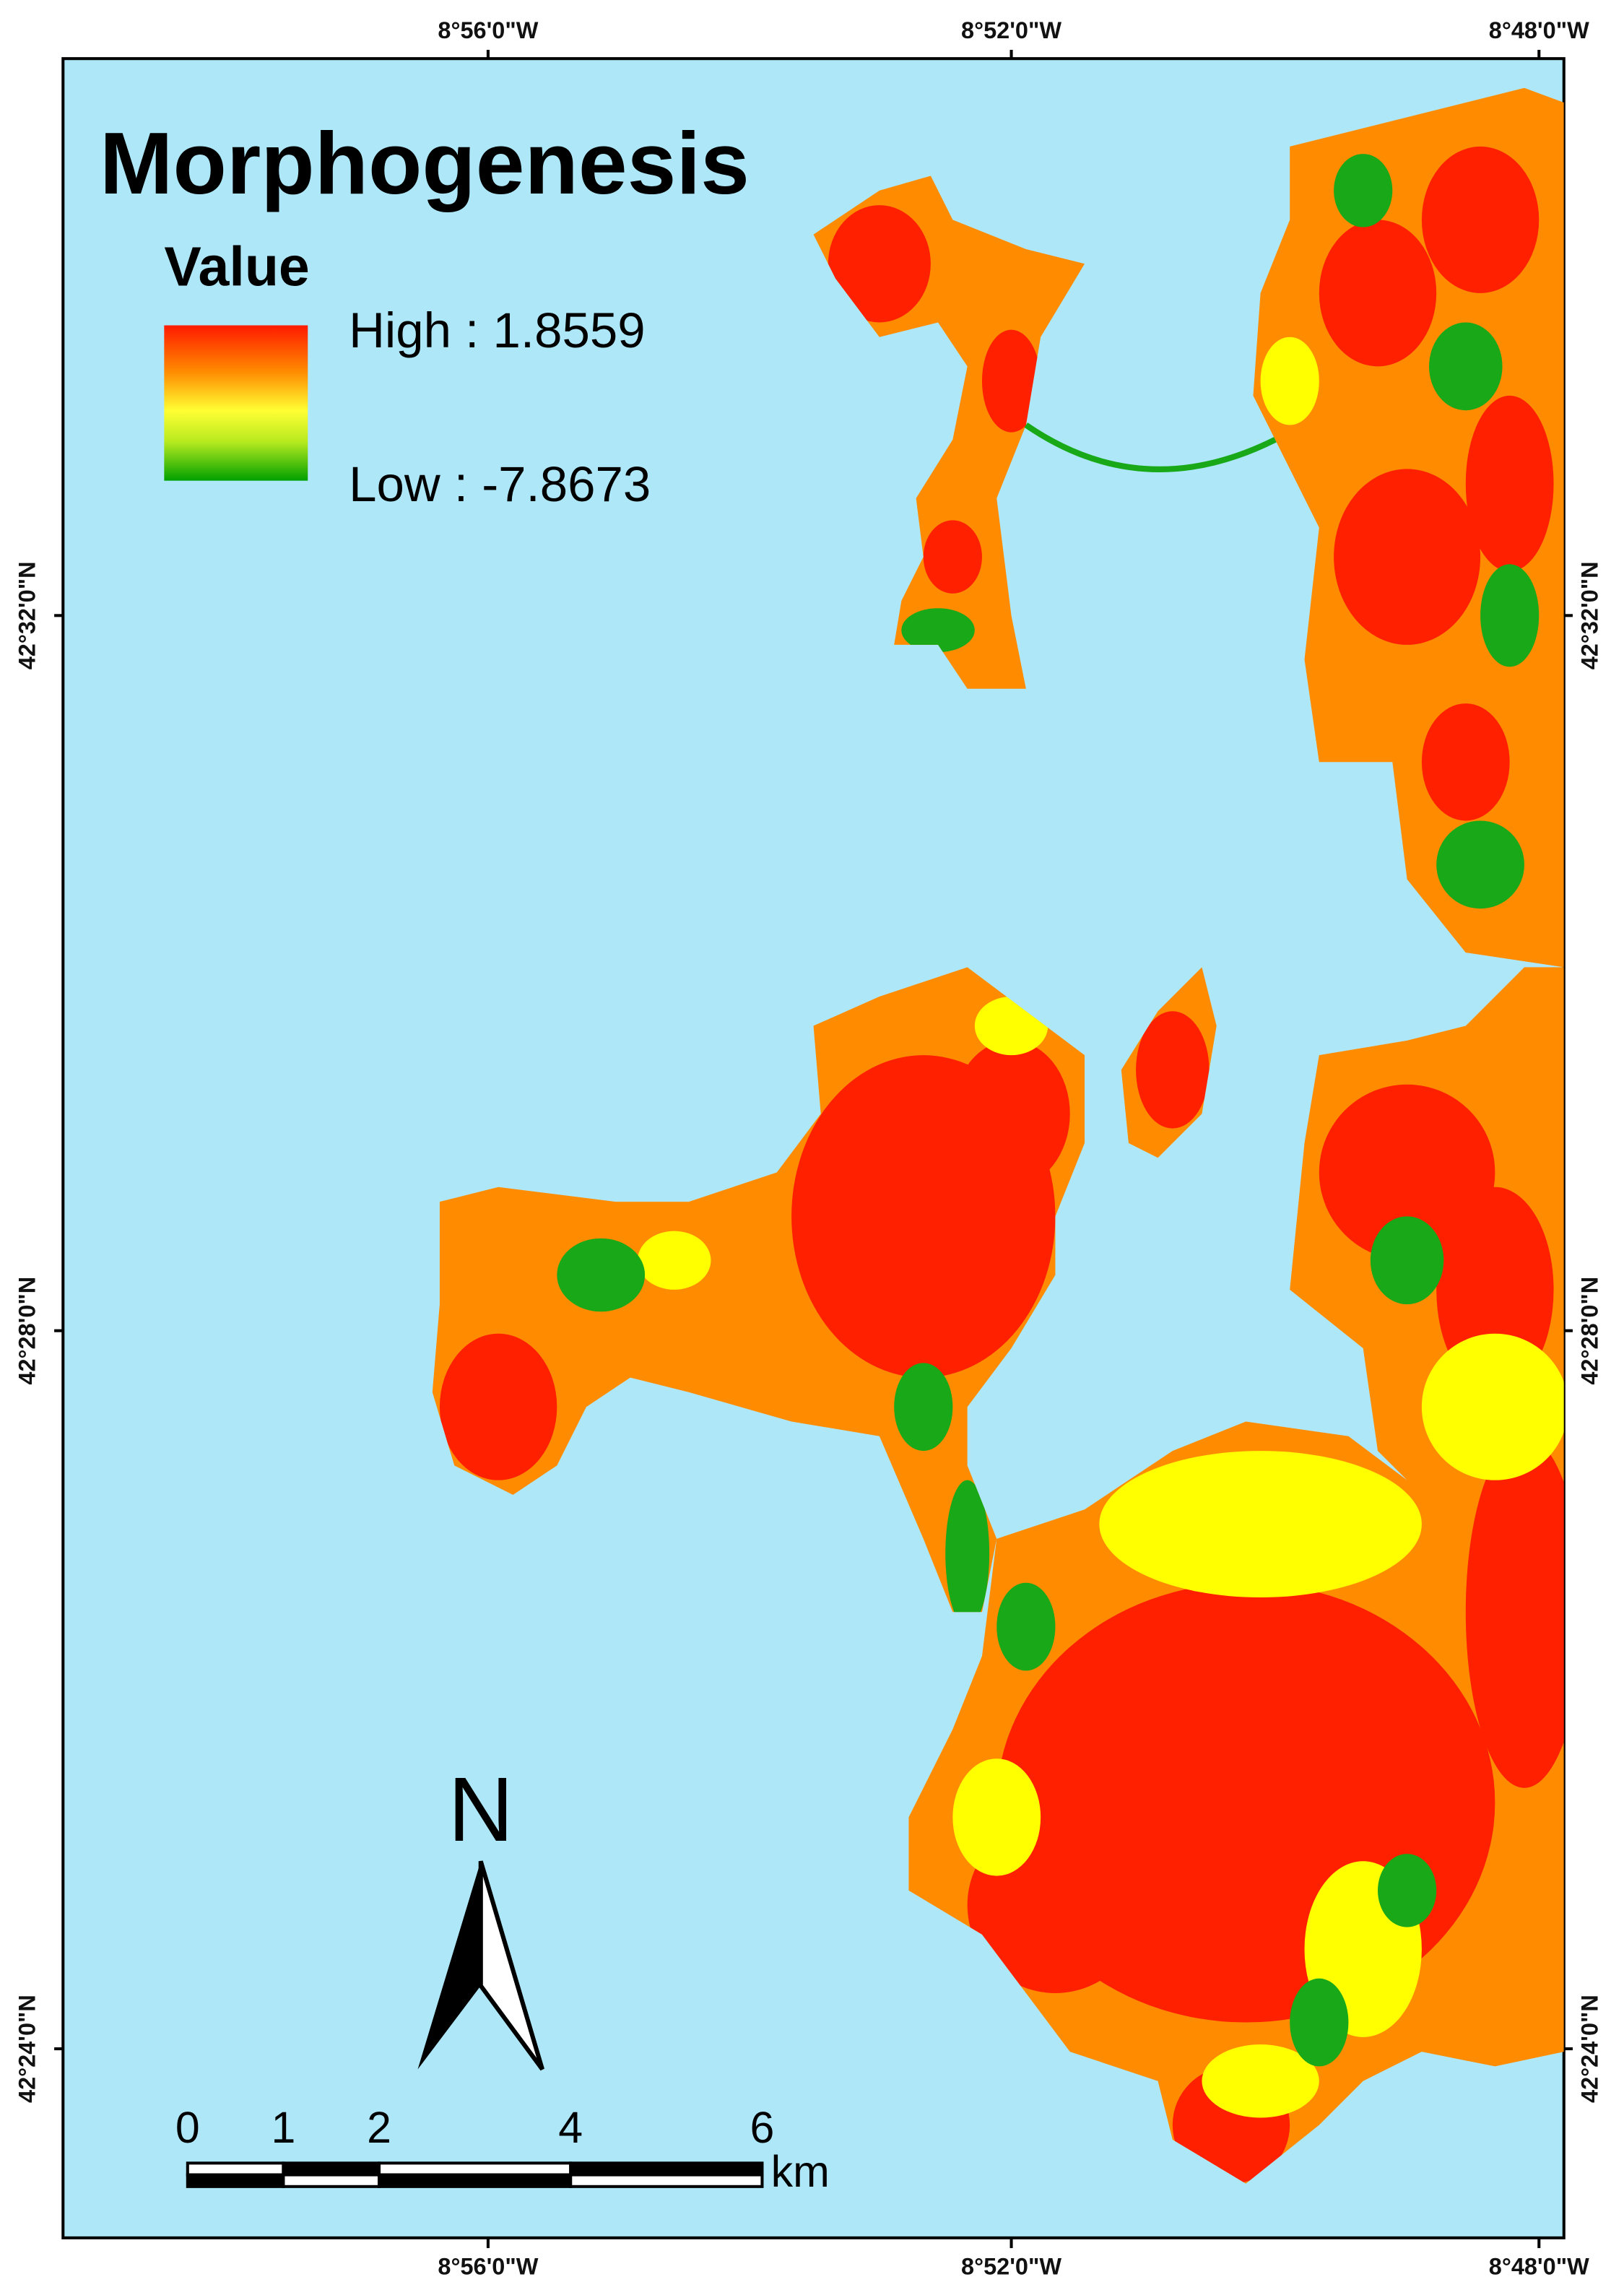  What do you see at coordinates (480, 1809) in the screenshot?
I see `north-label: N` at bounding box center [480, 1809].